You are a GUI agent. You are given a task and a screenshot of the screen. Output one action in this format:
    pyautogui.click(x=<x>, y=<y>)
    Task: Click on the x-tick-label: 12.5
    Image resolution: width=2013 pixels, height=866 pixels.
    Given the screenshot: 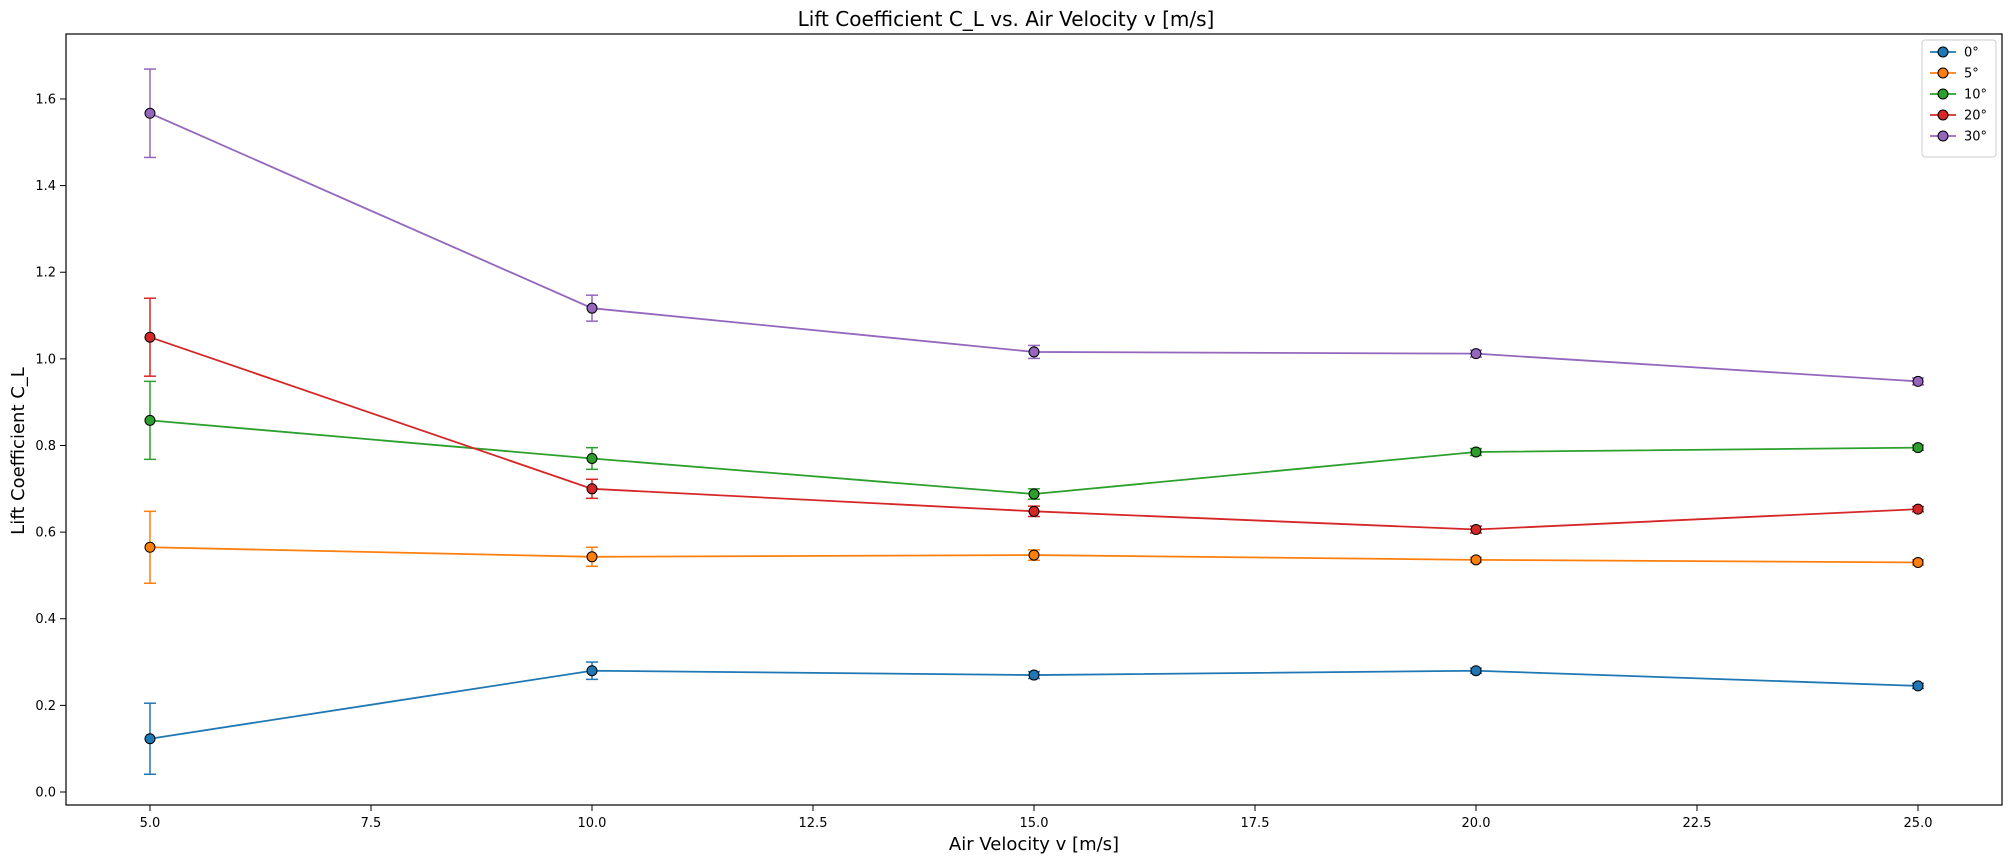 What is the action you would take?
    pyautogui.click(x=813, y=823)
    